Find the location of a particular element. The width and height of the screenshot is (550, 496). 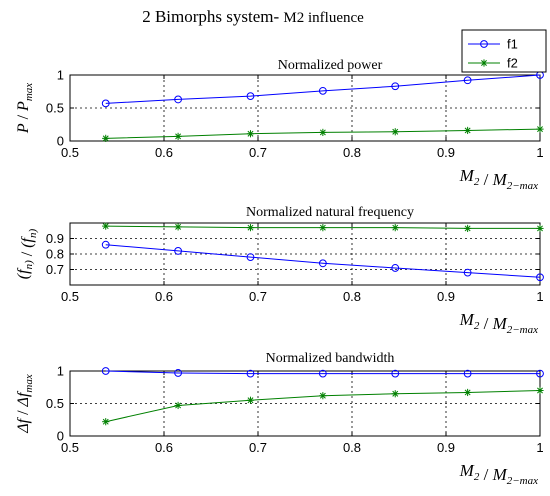

legend-item-f2: f2 is located at coordinates (493, 63).